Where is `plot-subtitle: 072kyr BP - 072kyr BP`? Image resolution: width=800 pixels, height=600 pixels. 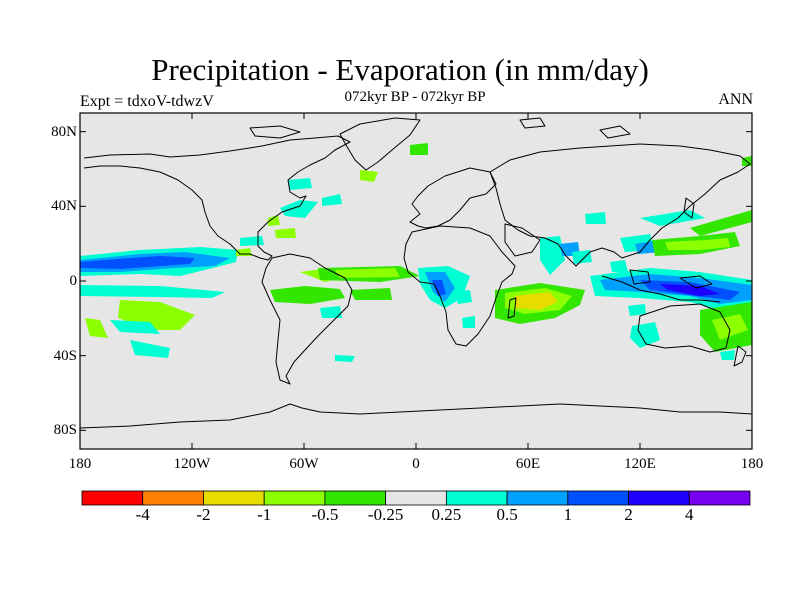
plot-subtitle: 072kyr BP - 072kyr BP is located at coordinates (415, 97).